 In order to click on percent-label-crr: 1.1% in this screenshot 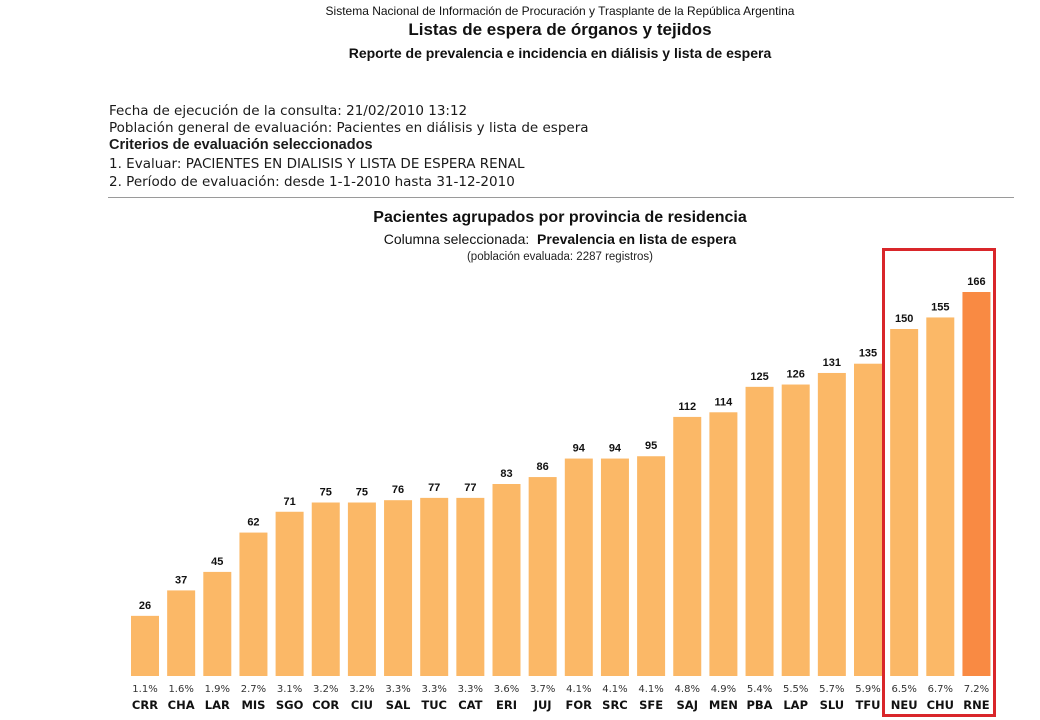, I will do `click(144, 689)`.